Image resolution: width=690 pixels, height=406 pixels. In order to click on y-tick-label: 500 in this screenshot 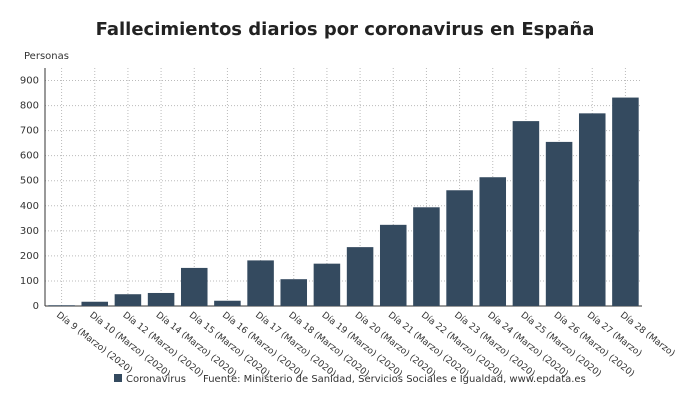, I will do `click(29, 181)`.